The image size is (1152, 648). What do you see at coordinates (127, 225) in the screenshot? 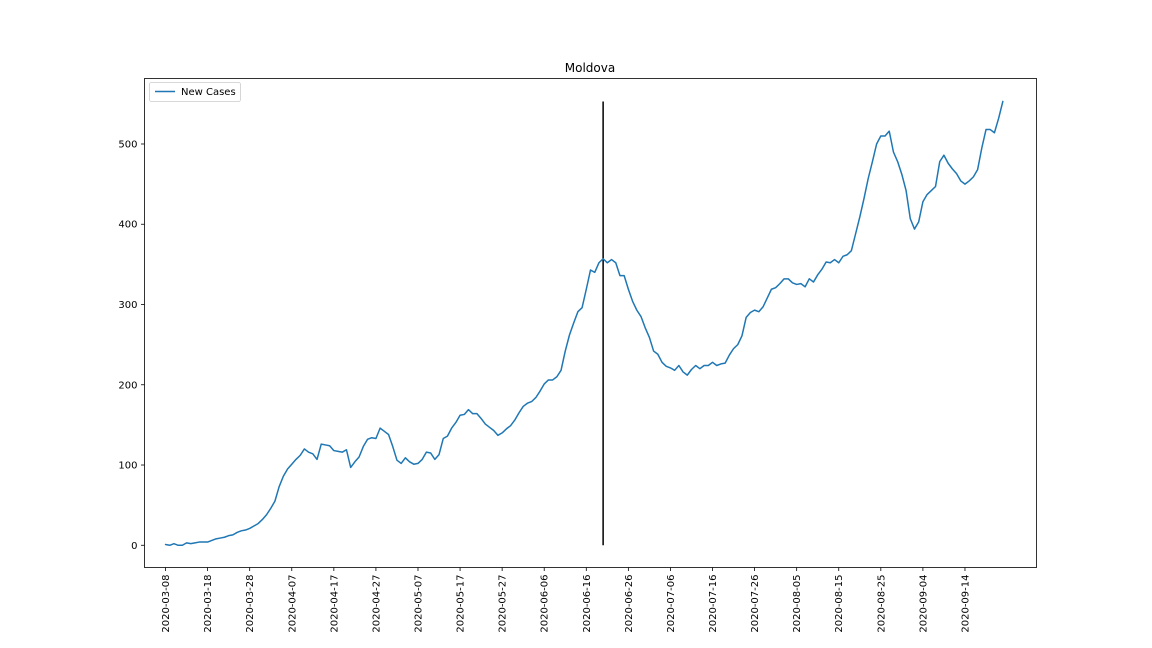
I see `y-tick-label: 400` at bounding box center [127, 225].